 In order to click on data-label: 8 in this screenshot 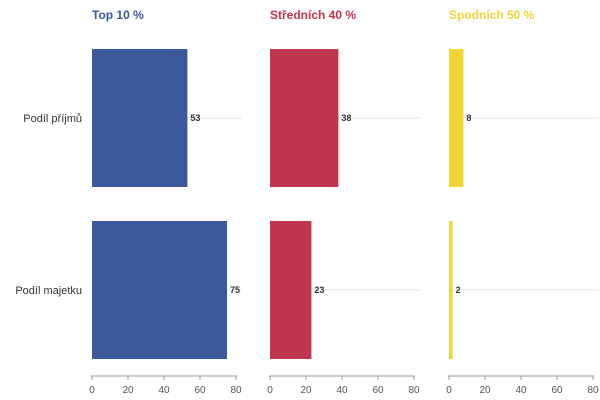, I will do `click(468, 118)`.